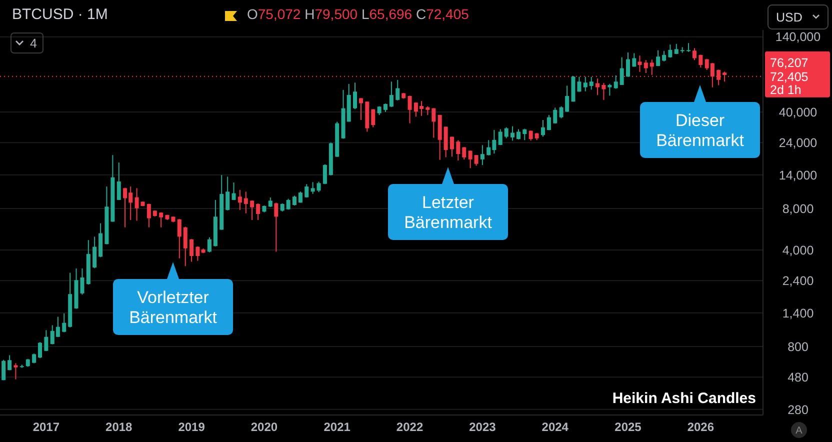 This screenshot has width=832, height=442. Describe the element at coordinates (173, 307) in the screenshot. I see `annotation: Vorletzter Bärenmarkt` at that location.